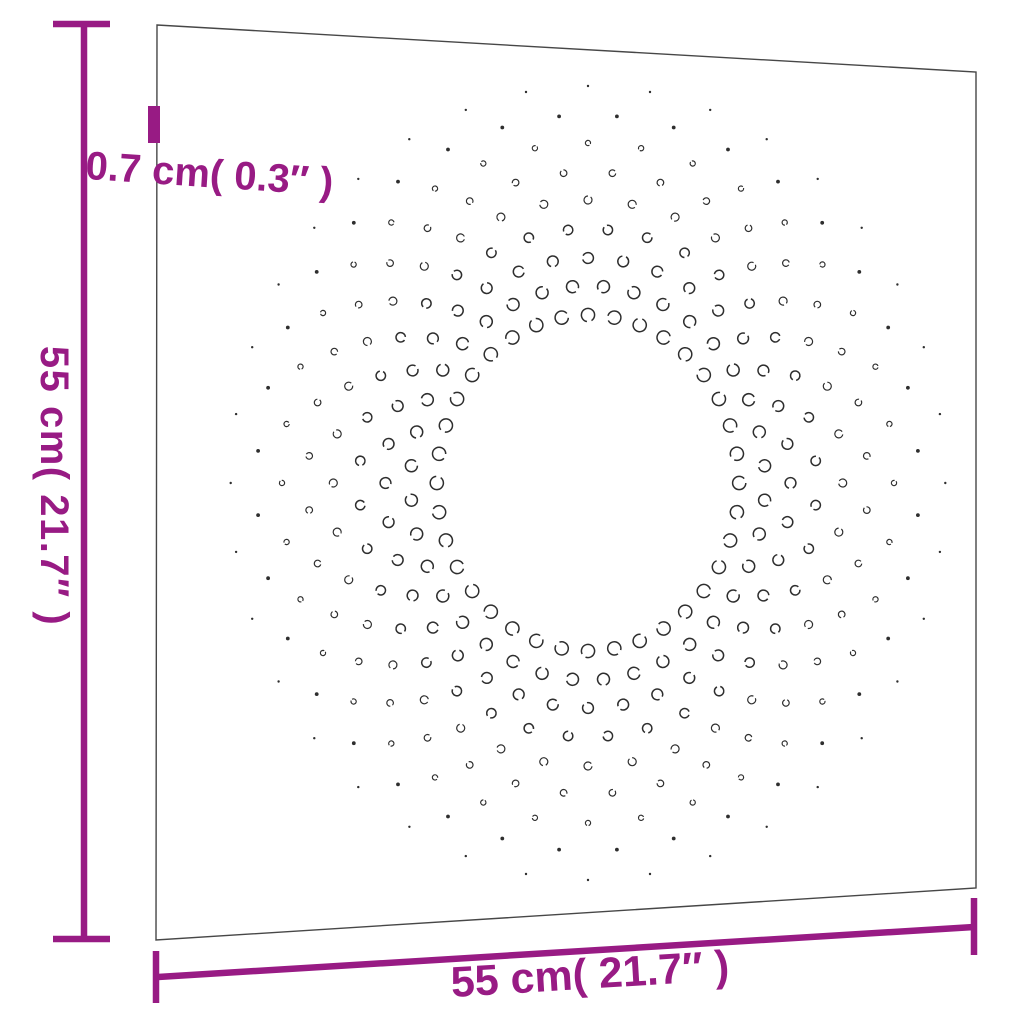 This screenshot has width=1024, height=1024. I want to click on width-dimension, so click(565, 950).